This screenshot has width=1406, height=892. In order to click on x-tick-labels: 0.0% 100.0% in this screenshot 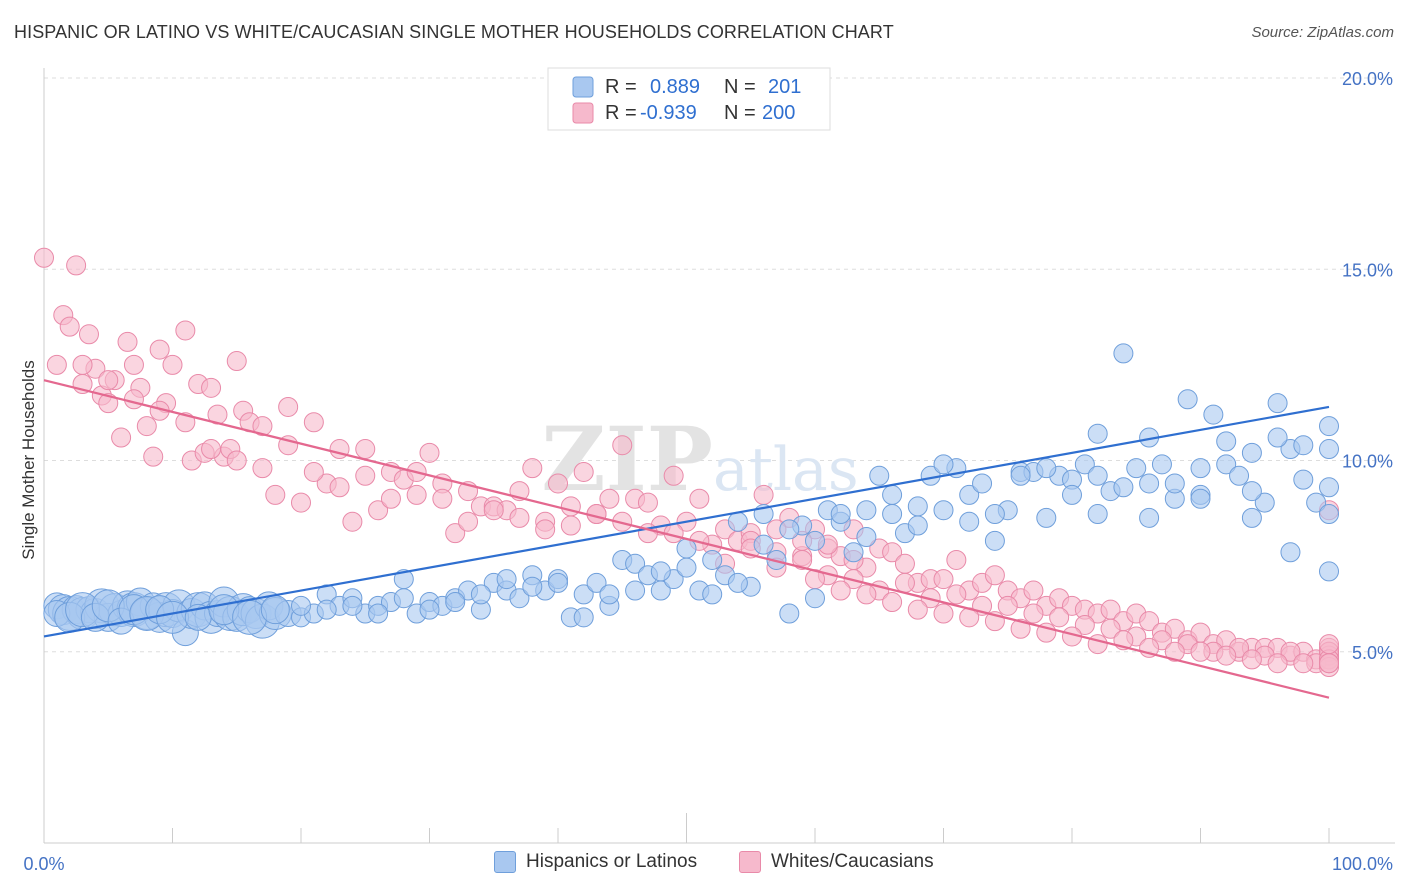, I will do `click(708, 864)`.